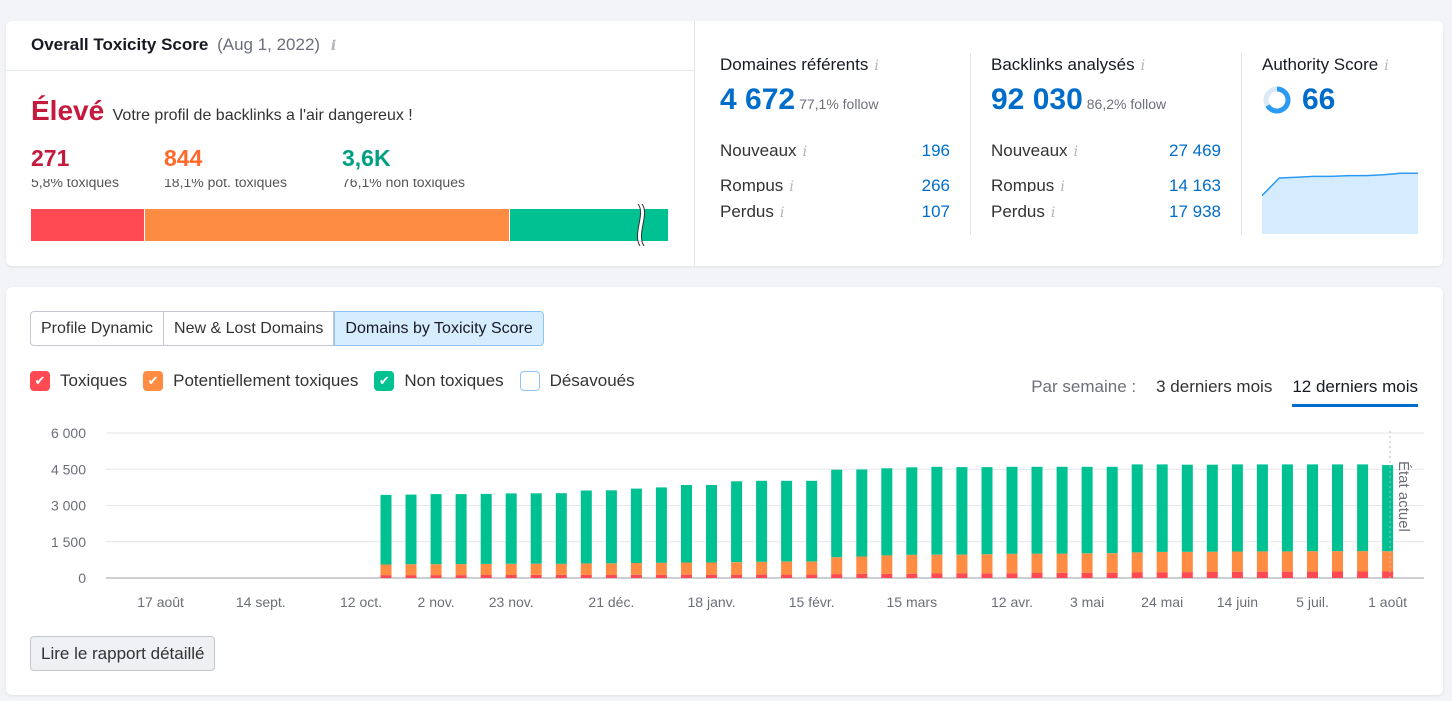 The height and width of the screenshot is (701, 1452). What do you see at coordinates (50, 158) in the screenshot?
I see `toxic-count: 271` at bounding box center [50, 158].